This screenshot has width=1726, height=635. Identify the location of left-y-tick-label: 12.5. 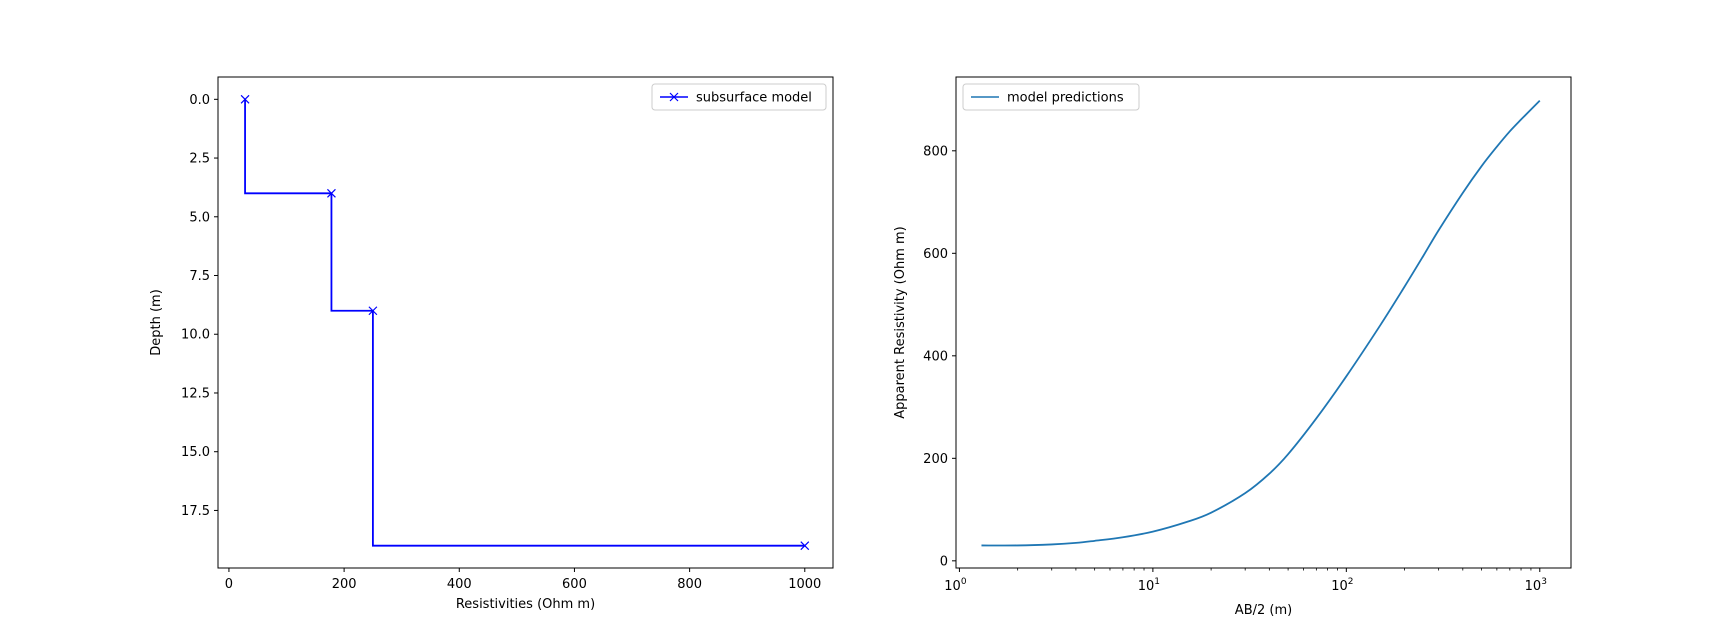
(195, 393).